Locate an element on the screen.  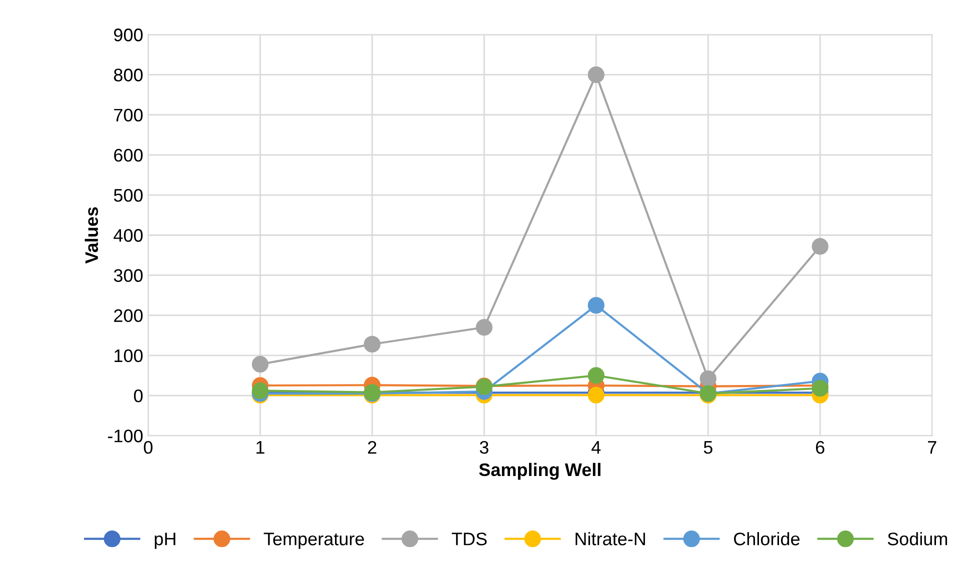
y-tick-label: 900 is located at coordinates (128, 35).